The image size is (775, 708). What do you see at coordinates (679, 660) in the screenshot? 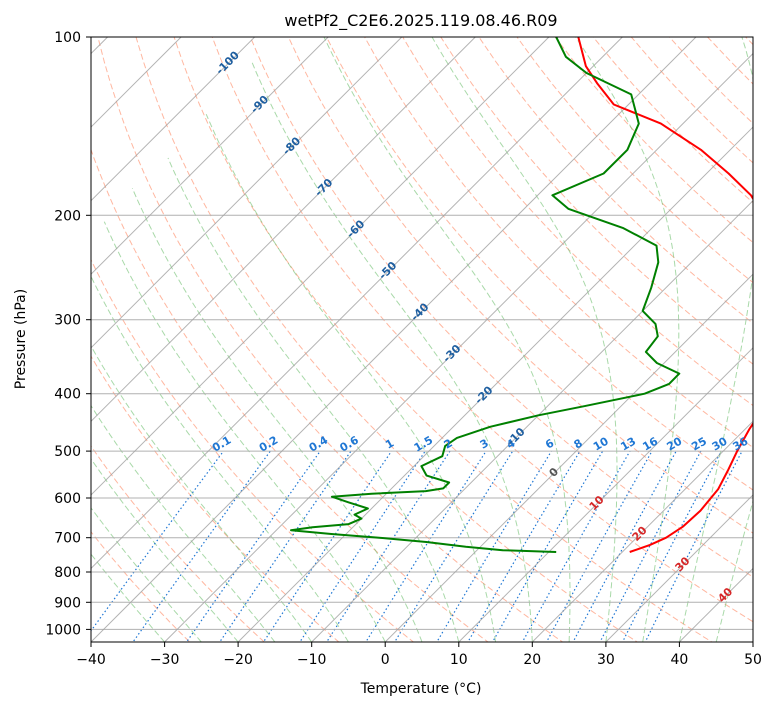
I see `x-tick-label: 40` at bounding box center [679, 660].